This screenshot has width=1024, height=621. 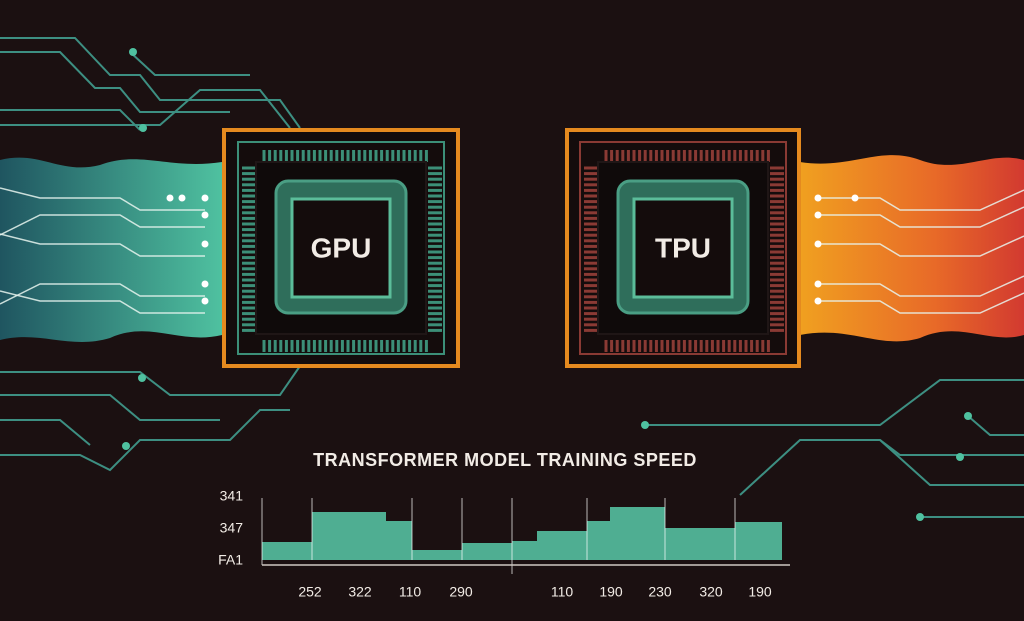 What do you see at coordinates (711, 592) in the screenshot?
I see `x-label: 320` at bounding box center [711, 592].